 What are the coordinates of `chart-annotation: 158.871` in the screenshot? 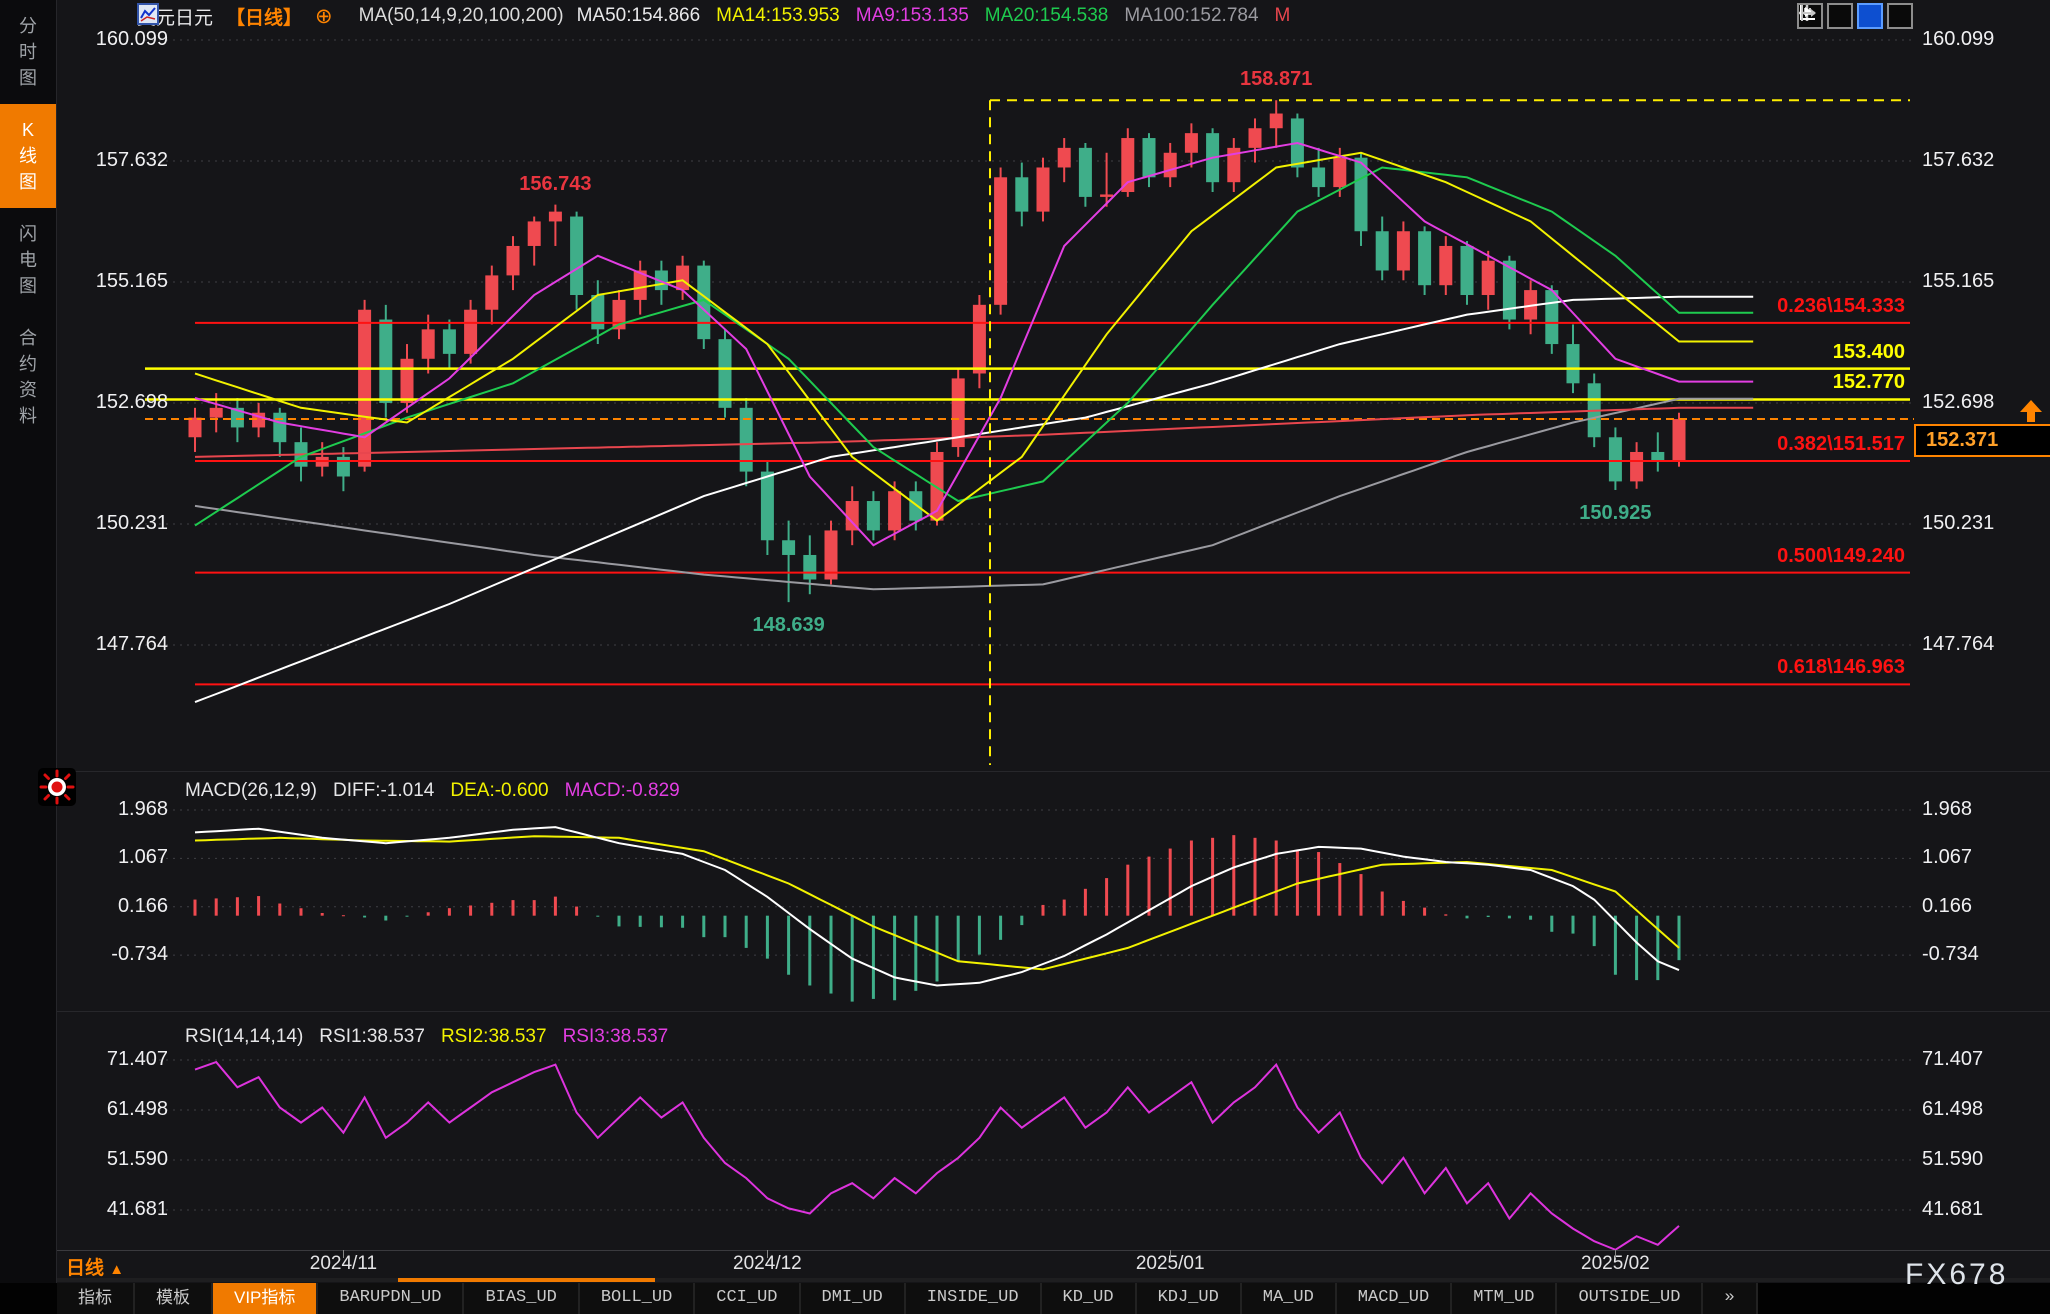 It's located at (1276, 79).